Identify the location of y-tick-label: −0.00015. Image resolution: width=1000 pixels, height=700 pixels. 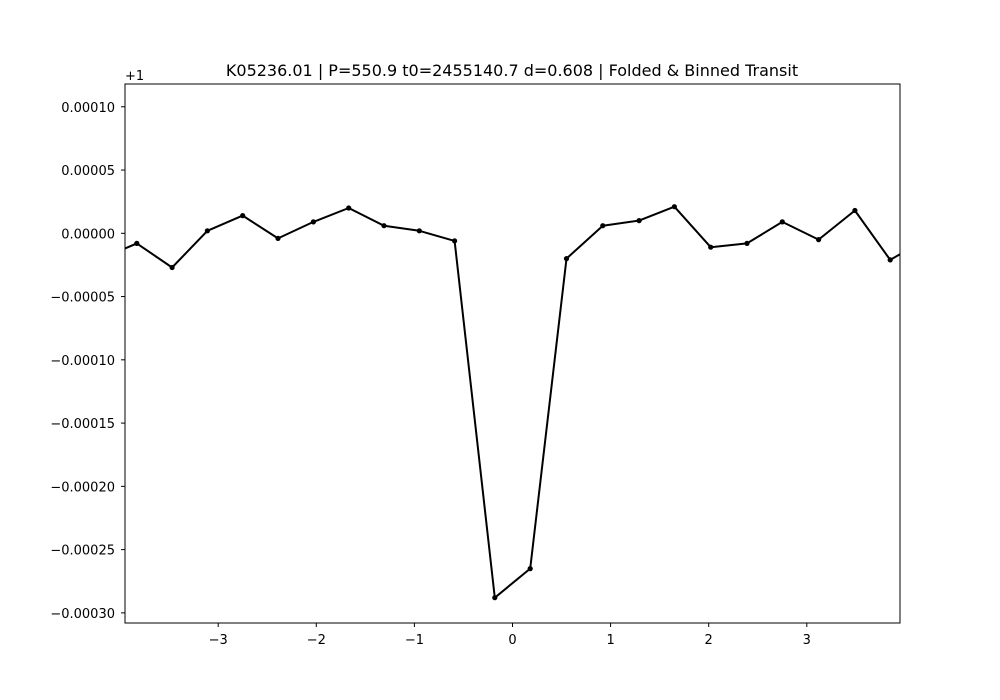
(82, 424).